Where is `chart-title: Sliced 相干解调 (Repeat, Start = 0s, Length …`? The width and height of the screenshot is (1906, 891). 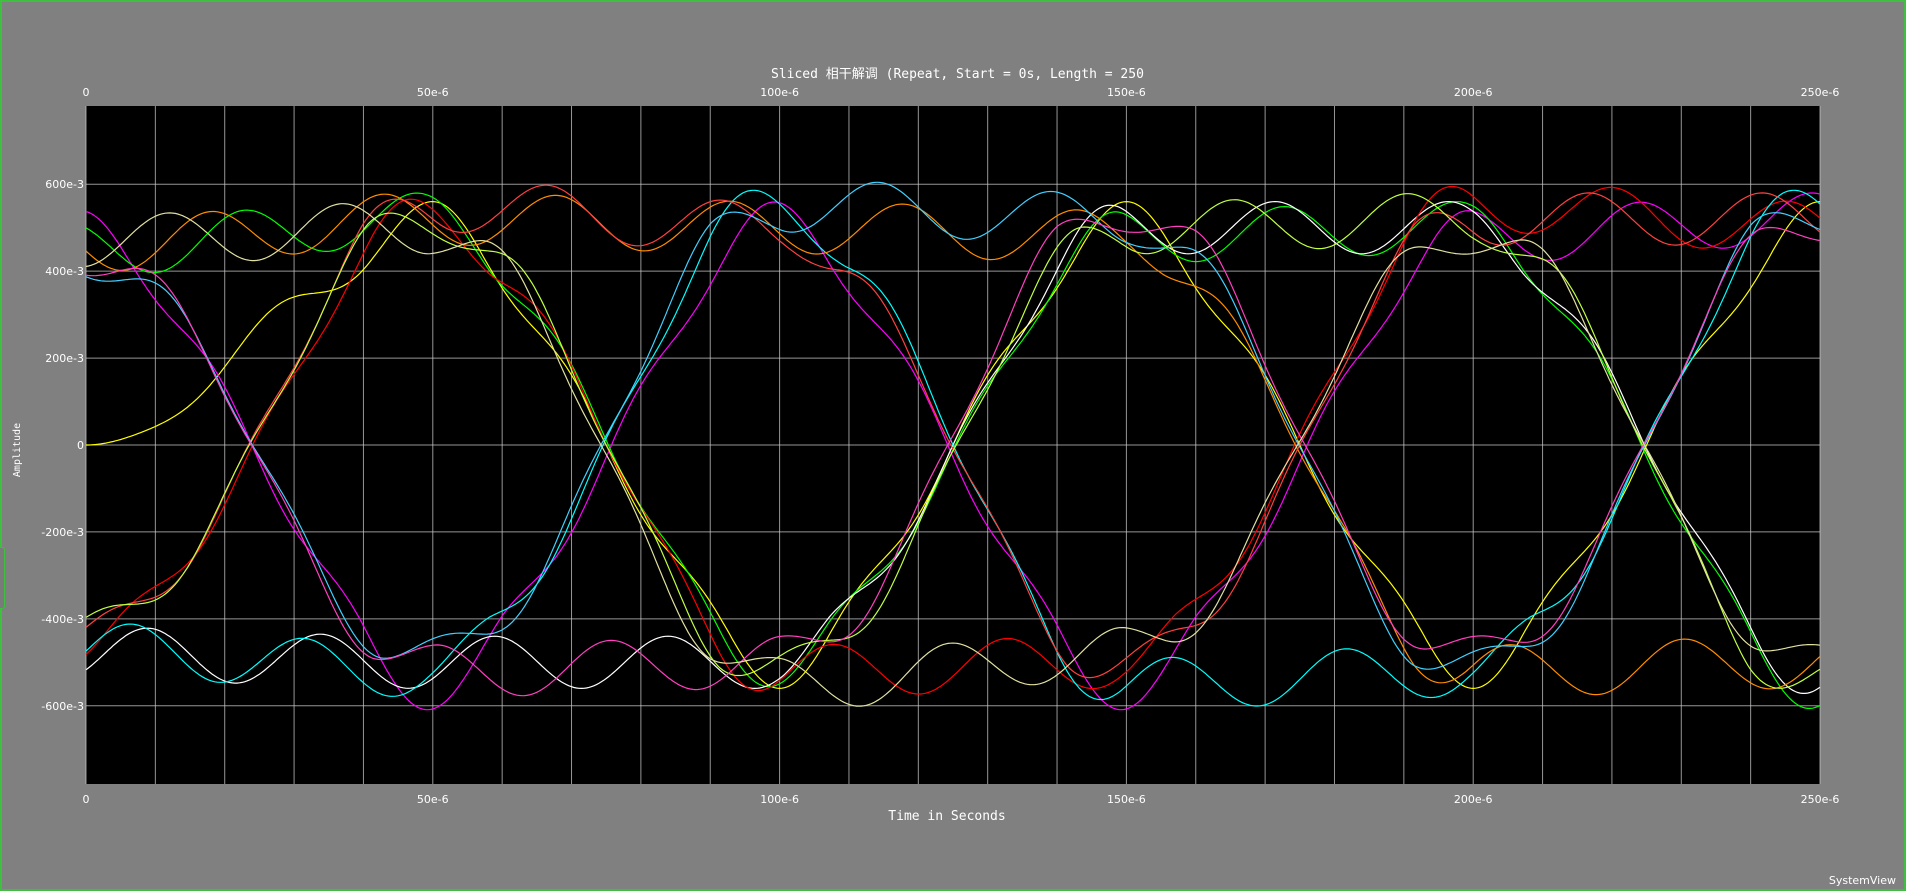 chart-title: Sliced 相干解调 (Repeat, Start = 0s, Length … is located at coordinates (957, 74).